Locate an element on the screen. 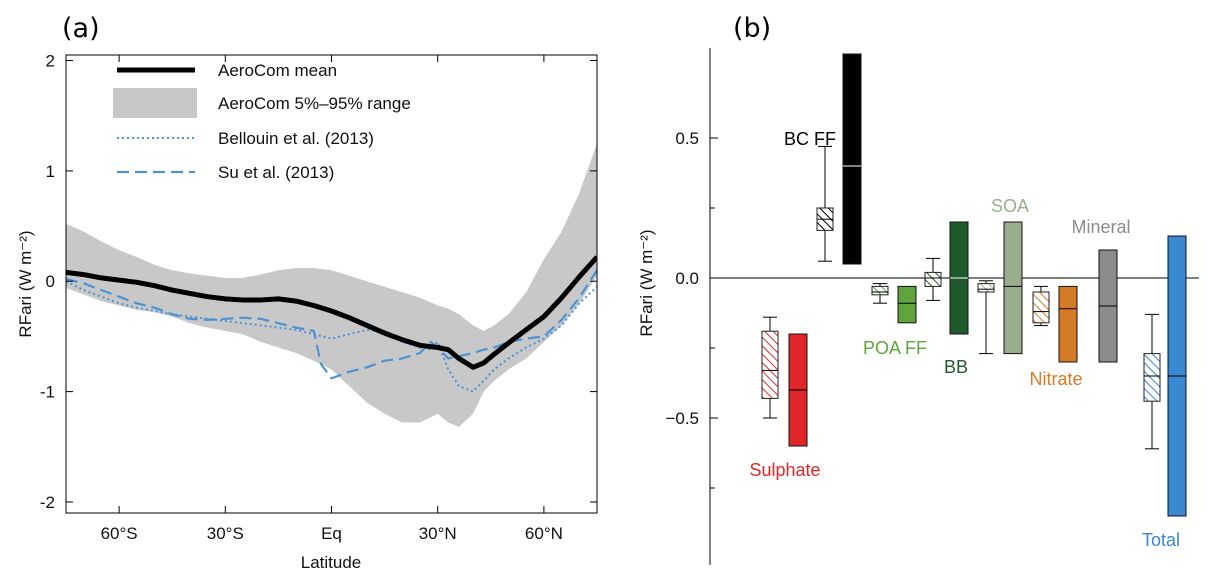 Image resolution: width=1211 pixels, height=574 pixels. group-label: SOA is located at coordinates (1010, 206).